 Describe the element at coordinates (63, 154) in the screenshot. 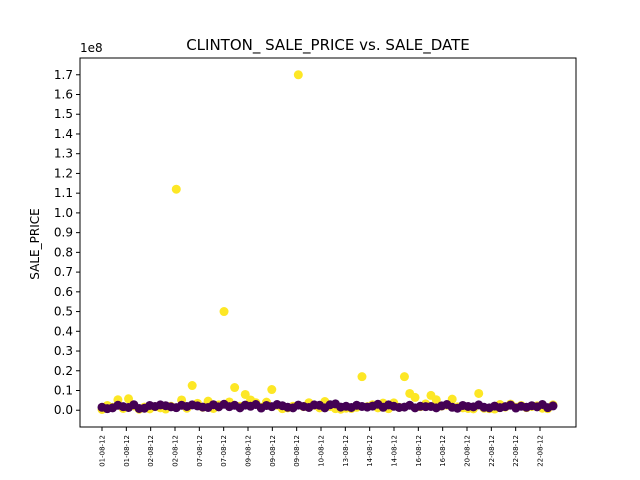

I see `y-tick-label: 1.3` at that location.